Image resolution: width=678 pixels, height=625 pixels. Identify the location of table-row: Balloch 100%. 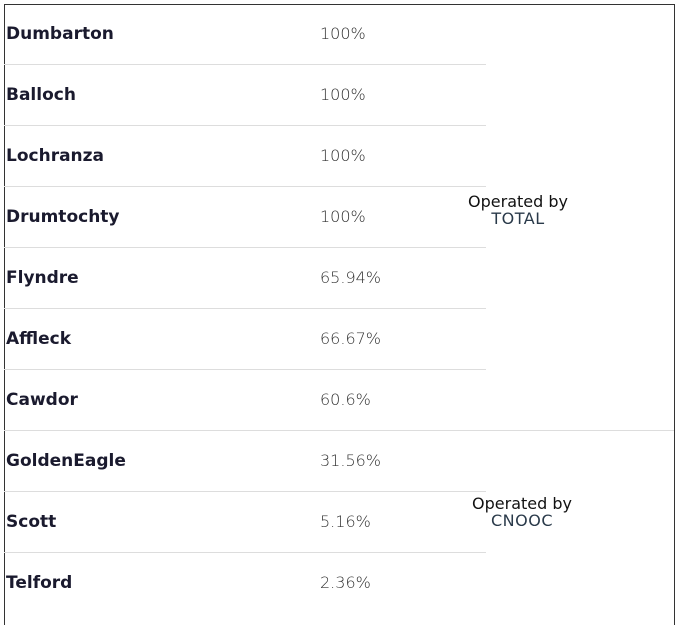
(245, 95).